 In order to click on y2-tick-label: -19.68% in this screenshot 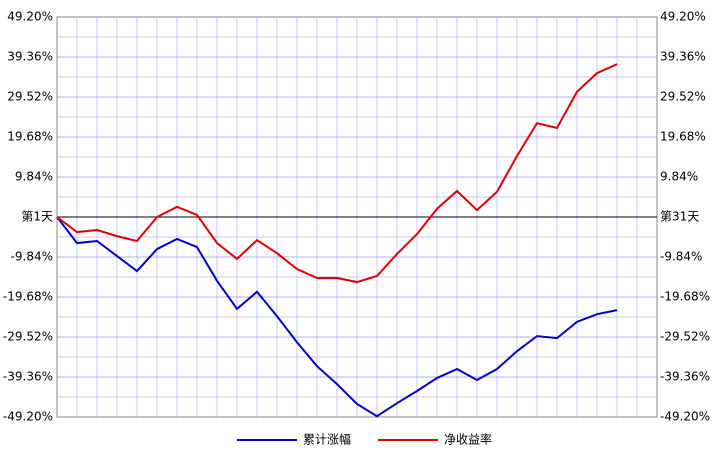, I will do `click(685, 297)`.